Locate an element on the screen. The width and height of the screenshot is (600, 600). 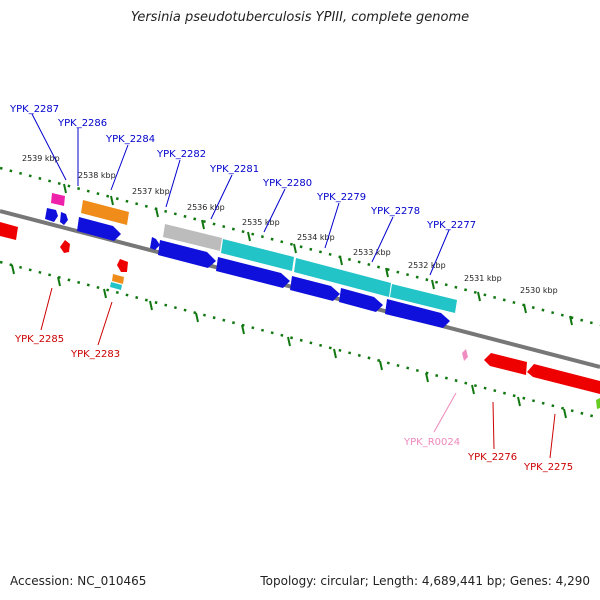
gene-label: YPK_2285 is located at coordinates (39, 339).